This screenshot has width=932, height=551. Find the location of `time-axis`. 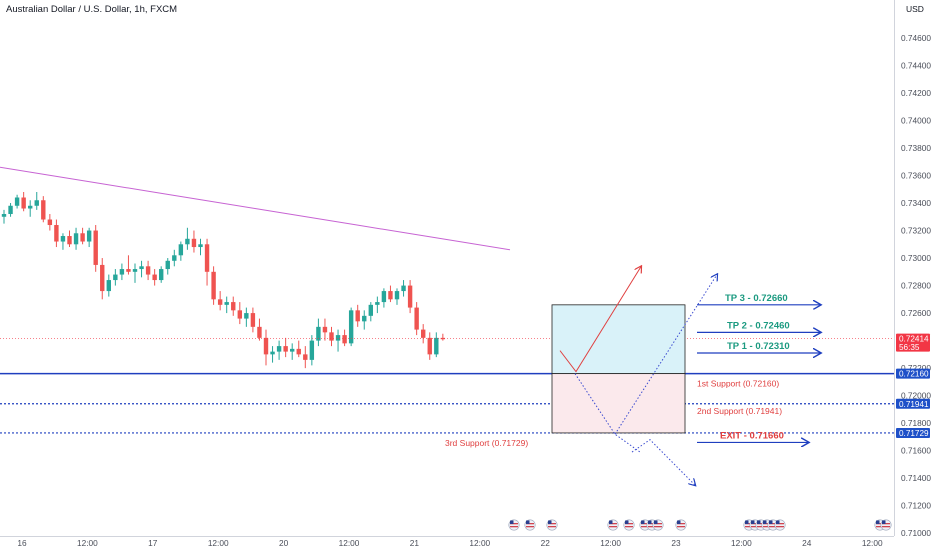

time-axis is located at coordinates (447, 543).